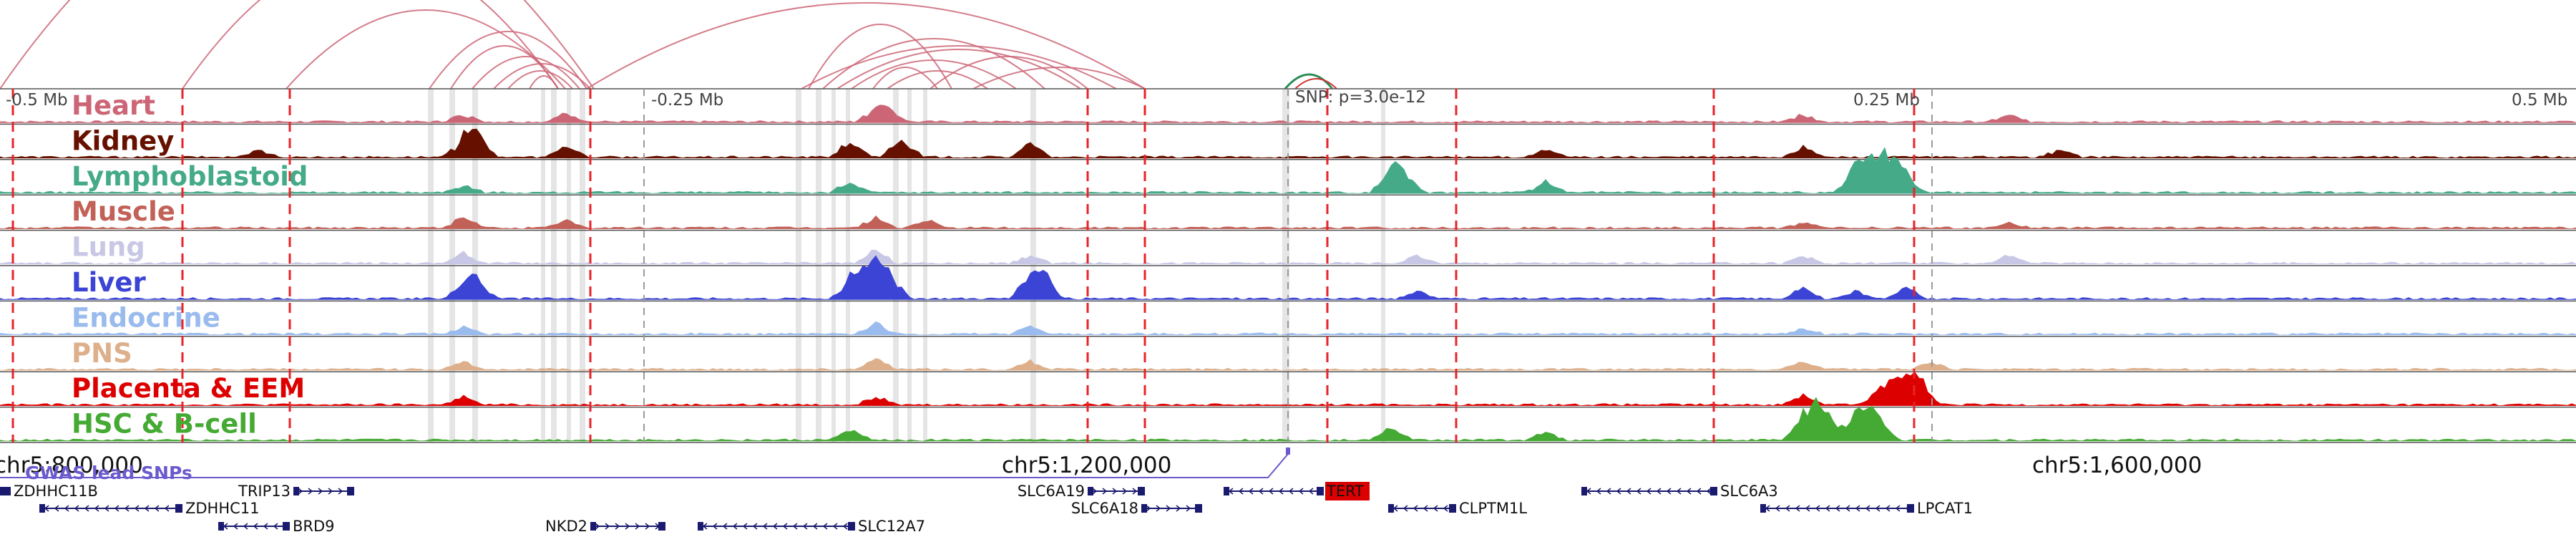 The height and width of the screenshot is (537, 2576). I want to click on snp-label: SNP: p=3.0e-12, so click(1360, 97).